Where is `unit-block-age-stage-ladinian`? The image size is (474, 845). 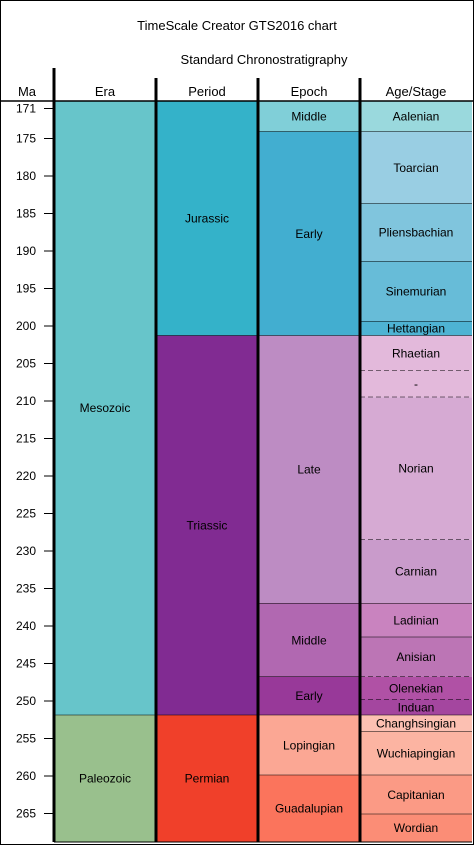
unit-block-age-stage-ladinian is located at coordinates (416, 620).